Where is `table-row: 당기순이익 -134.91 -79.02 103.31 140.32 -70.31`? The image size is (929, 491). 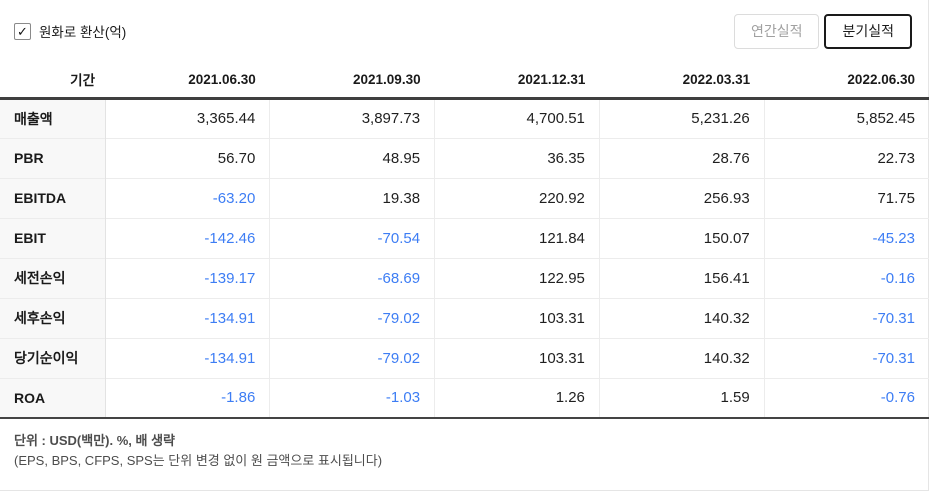 table-row: 당기순이익 -134.91 -79.02 103.31 140.32 -70.31 is located at coordinates (464, 358).